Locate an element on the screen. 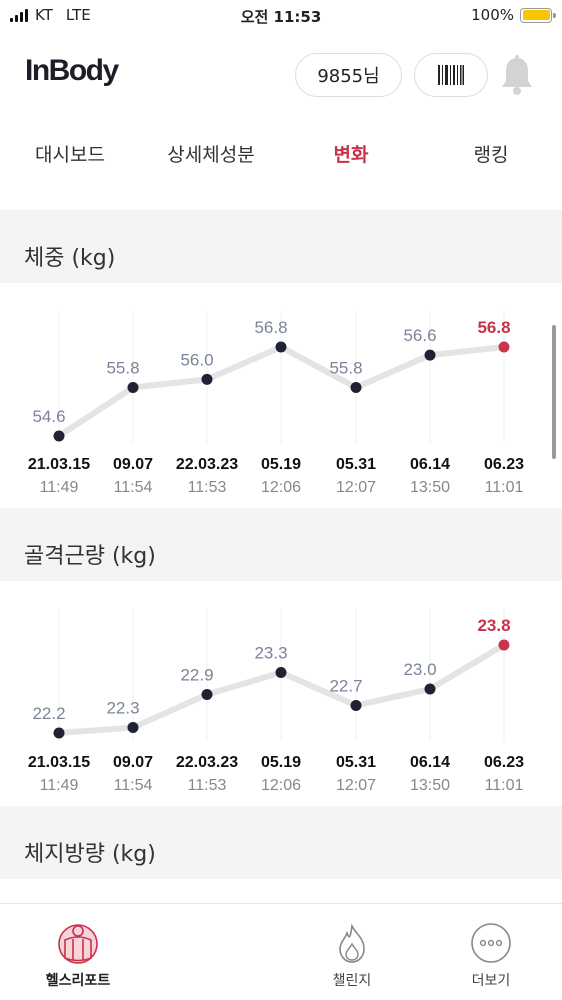 This screenshot has height=1000, width=562. battery-fill is located at coordinates (536, 15).